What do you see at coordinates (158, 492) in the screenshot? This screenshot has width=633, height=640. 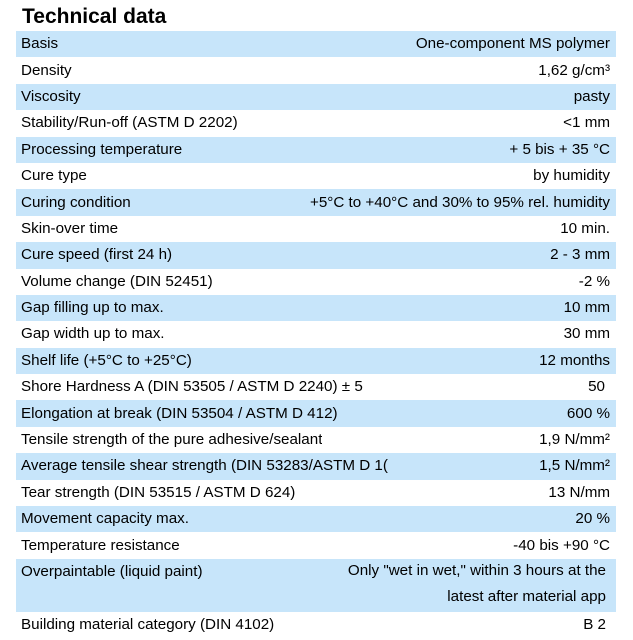 I see `row-label: Tear strength (DIN 53515 / ASTM D 624)` at bounding box center [158, 492].